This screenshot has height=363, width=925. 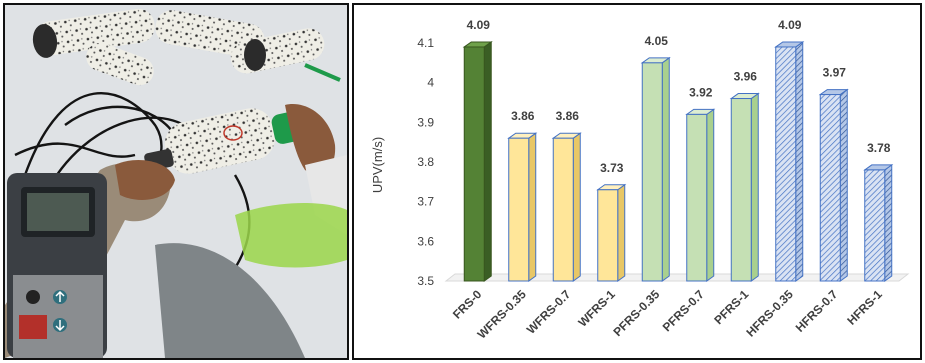 I want to click on data-label: 3.78, so click(x=879, y=148).